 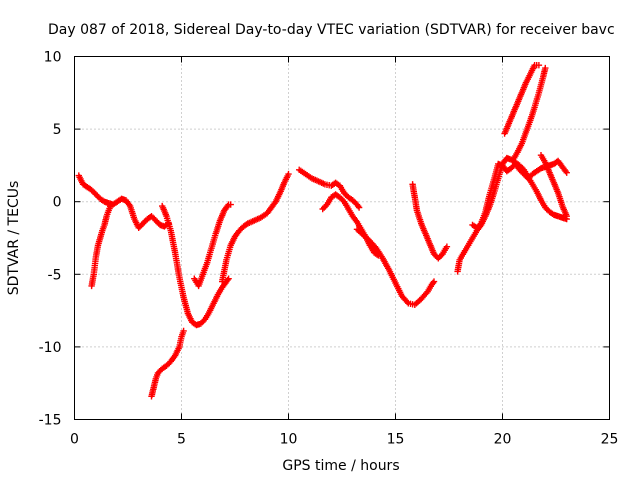 What do you see at coordinates (329, 188) in the screenshot?
I see `series-seg7` at bounding box center [329, 188].